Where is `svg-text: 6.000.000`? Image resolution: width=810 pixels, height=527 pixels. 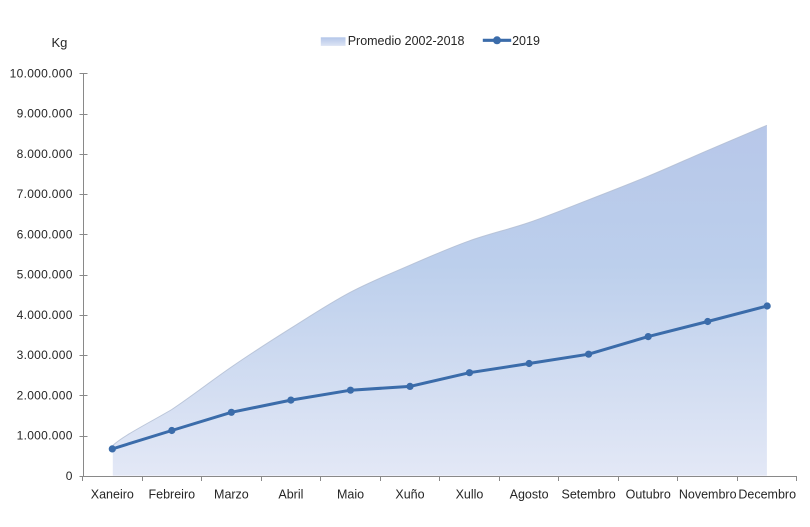
svg-text: 6.000.000 is located at coordinates (45, 234).